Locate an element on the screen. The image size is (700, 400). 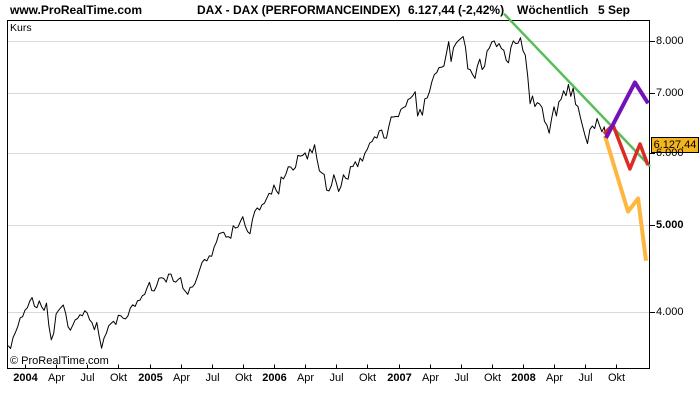
y-axis-label-4.000: 4.000 is located at coordinates (670, 312).